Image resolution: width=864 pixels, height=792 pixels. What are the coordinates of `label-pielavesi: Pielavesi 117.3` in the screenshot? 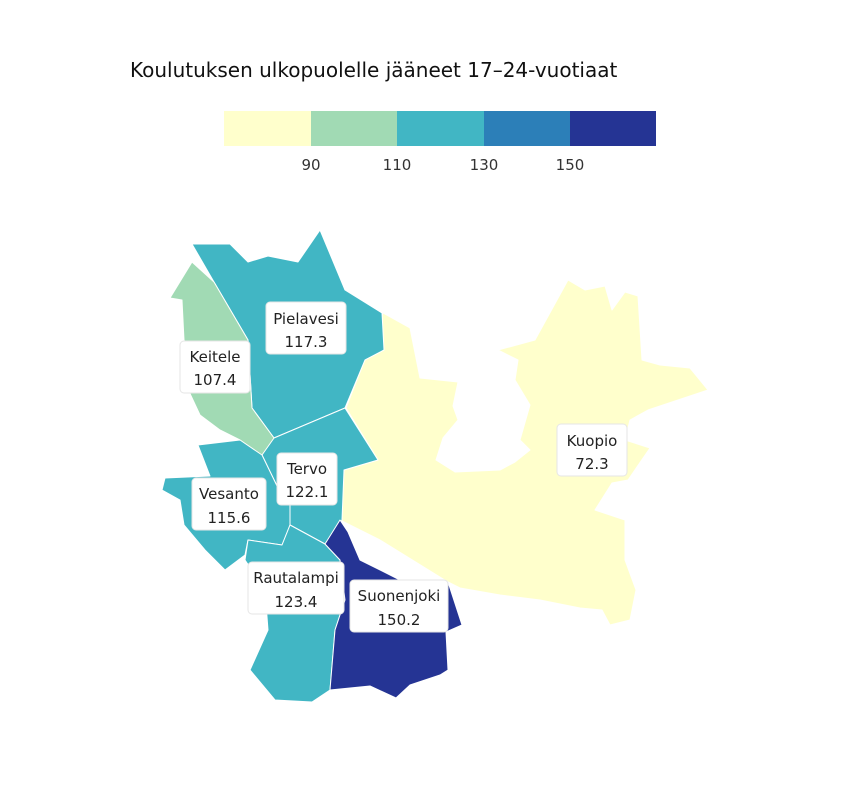 It's located at (306, 328).